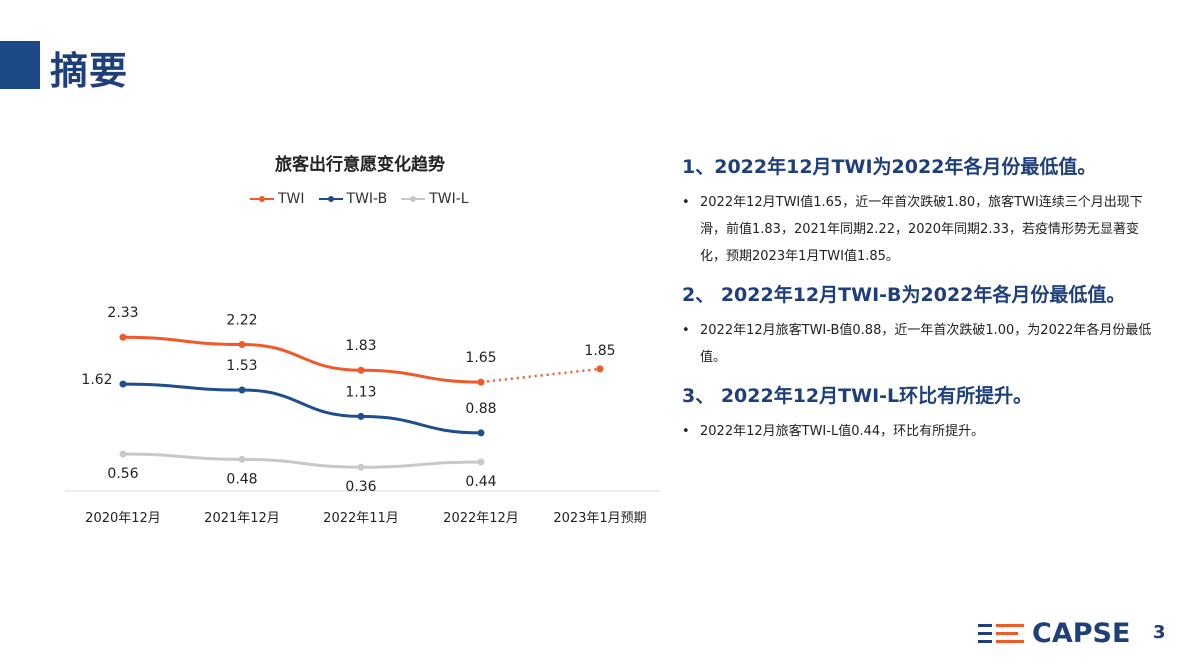  I want to click on data-label: 1.62, so click(96, 380).